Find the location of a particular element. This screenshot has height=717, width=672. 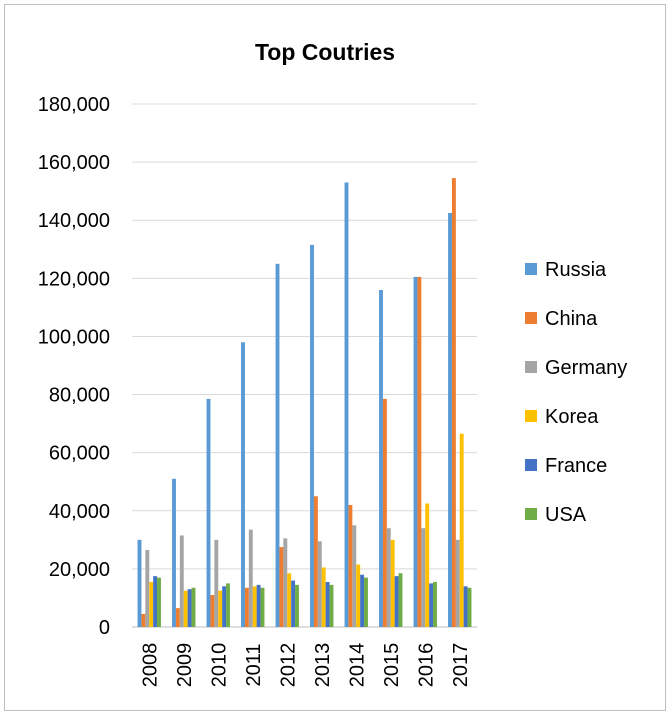

legend-label-china: China is located at coordinates (571, 319).